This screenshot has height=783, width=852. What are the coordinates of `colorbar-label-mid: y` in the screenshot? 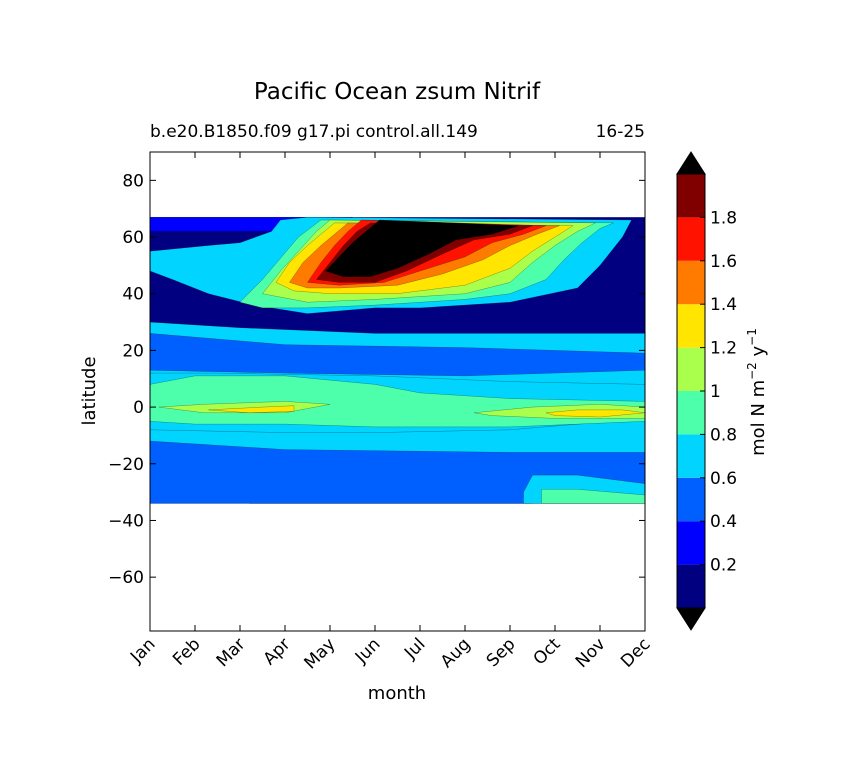 It's located at (758, 353).